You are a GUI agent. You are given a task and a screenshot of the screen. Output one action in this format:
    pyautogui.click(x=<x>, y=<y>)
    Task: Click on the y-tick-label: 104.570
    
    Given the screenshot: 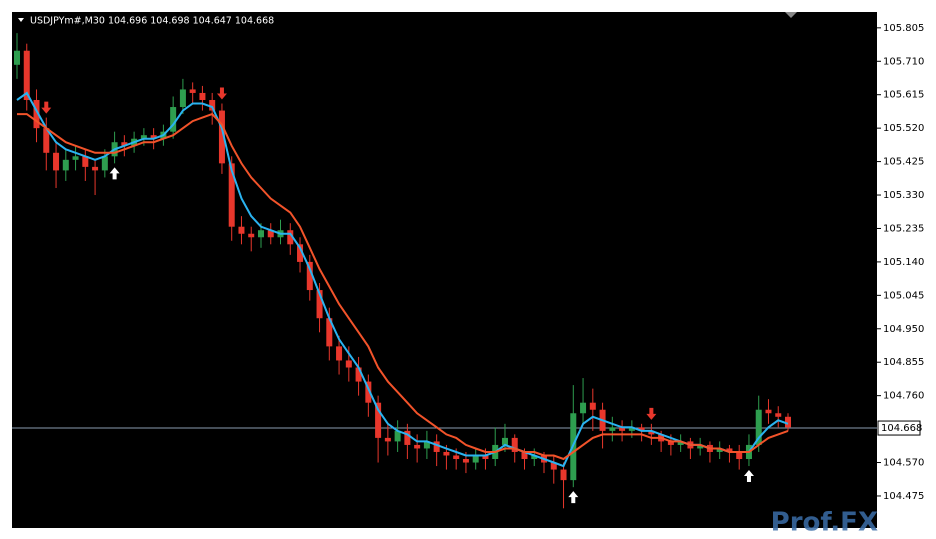 What is the action you would take?
    pyautogui.click(x=903, y=463)
    